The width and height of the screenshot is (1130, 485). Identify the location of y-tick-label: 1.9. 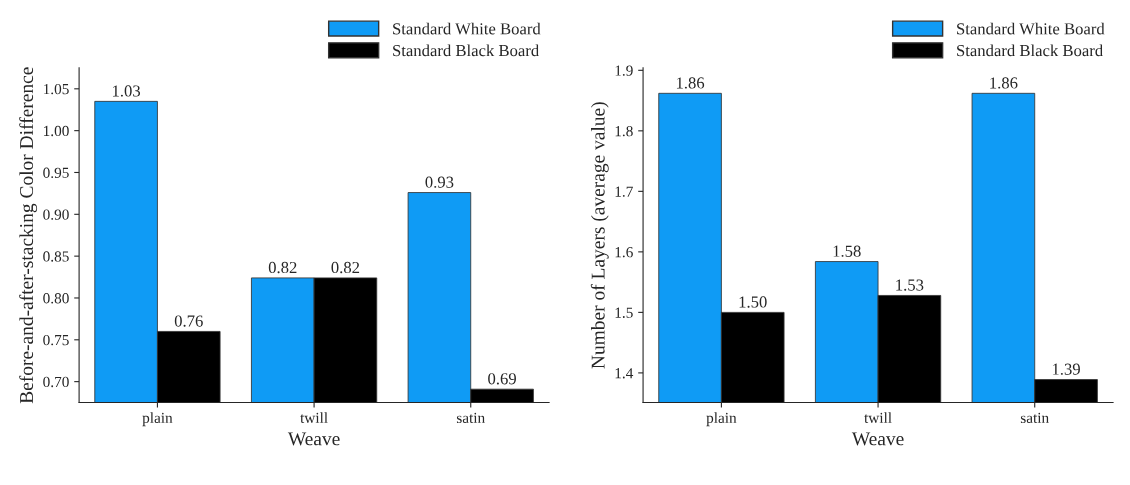
(624, 70).